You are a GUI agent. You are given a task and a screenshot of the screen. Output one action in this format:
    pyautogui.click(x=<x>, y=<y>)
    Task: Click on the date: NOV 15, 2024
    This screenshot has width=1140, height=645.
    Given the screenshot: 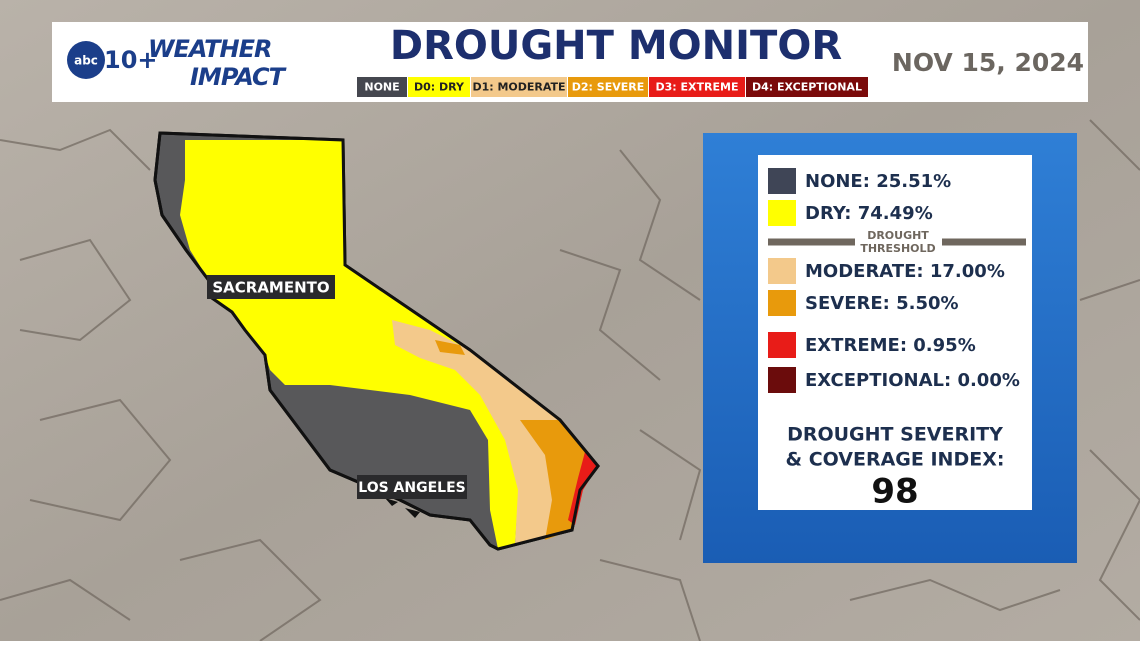 What is the action you would take?
    pyautogui.click(x=988, y=62)
    